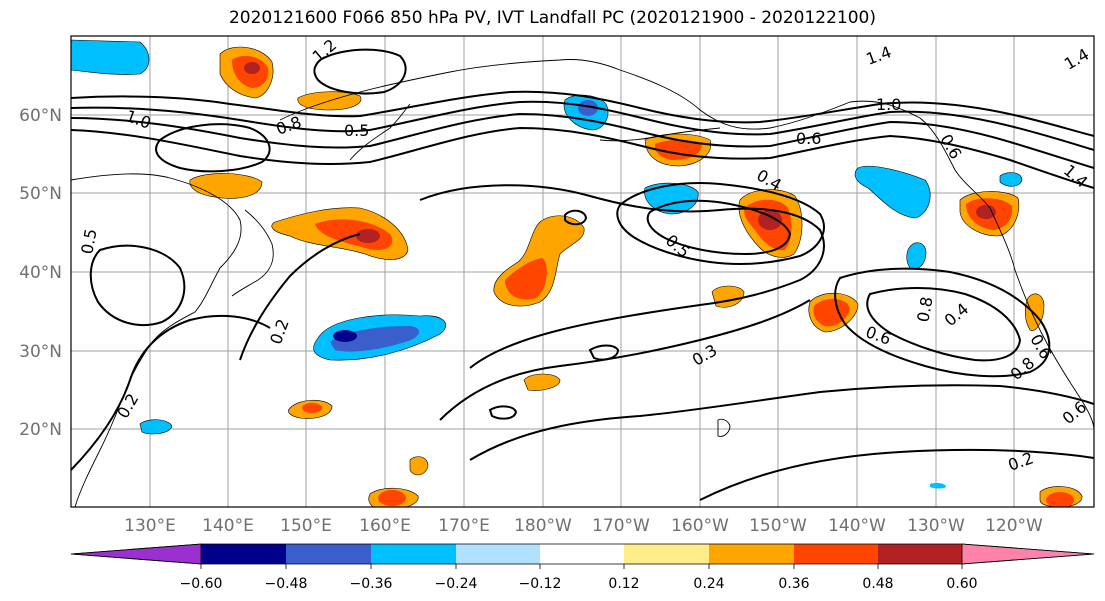 The width and height of the screenshot is (1105, 601). I want to click on coastline-asia, so click(156, 340).